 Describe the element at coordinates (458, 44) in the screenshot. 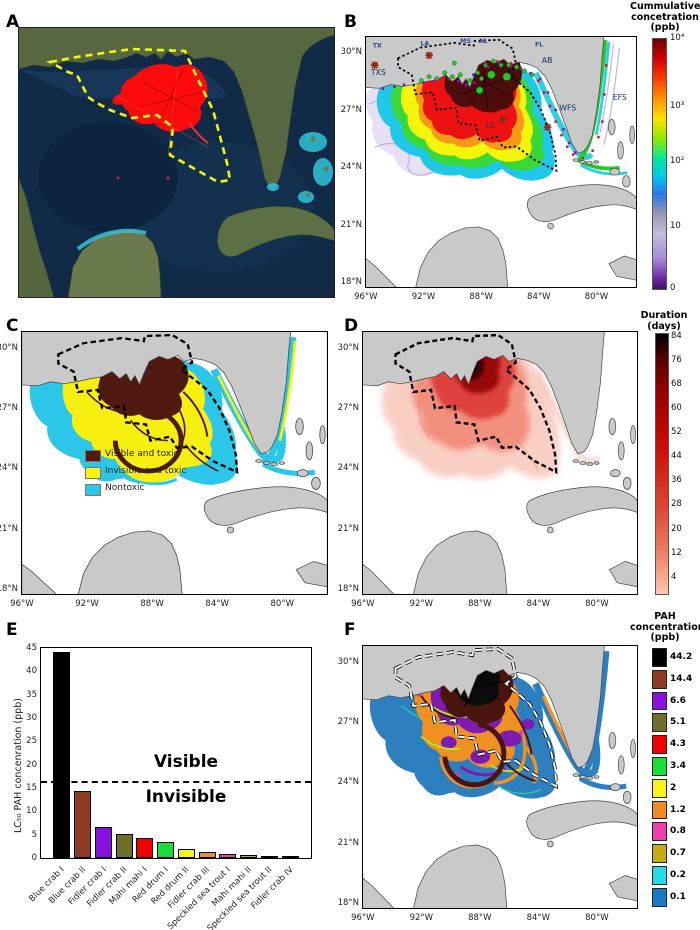

I see `state-labels-b: TX LA MS AL FL` at that location.